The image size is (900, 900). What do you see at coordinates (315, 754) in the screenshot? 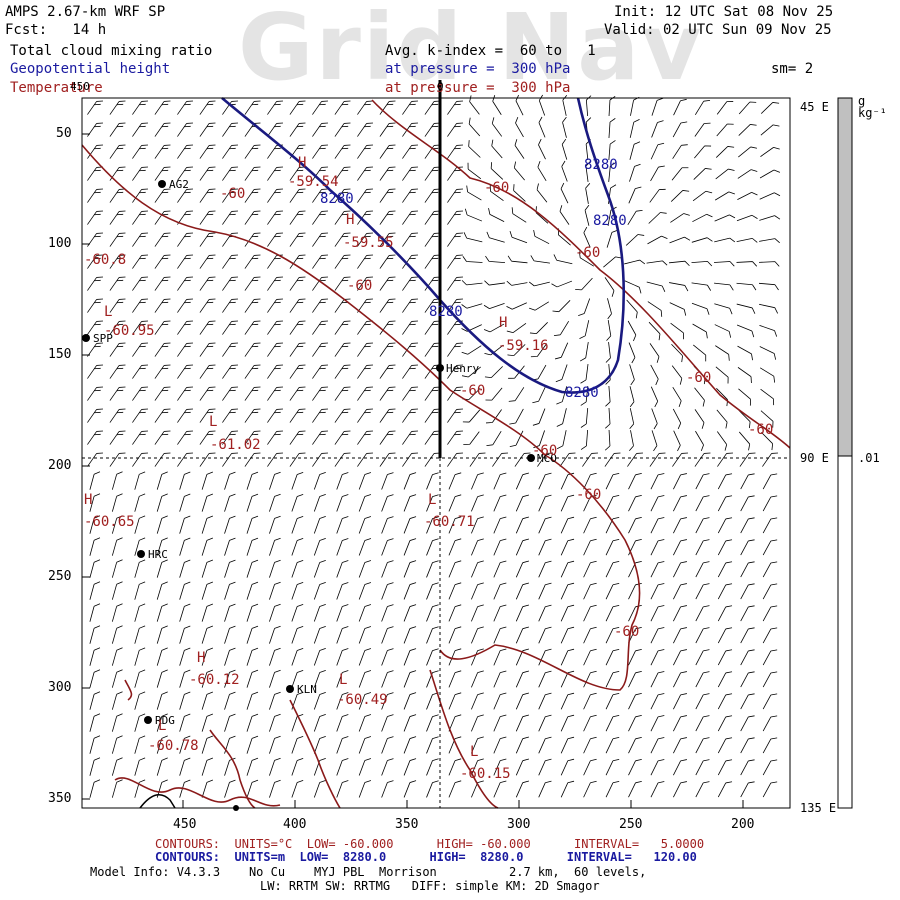
I see `temp-contour` at bounding box center [315, 754].